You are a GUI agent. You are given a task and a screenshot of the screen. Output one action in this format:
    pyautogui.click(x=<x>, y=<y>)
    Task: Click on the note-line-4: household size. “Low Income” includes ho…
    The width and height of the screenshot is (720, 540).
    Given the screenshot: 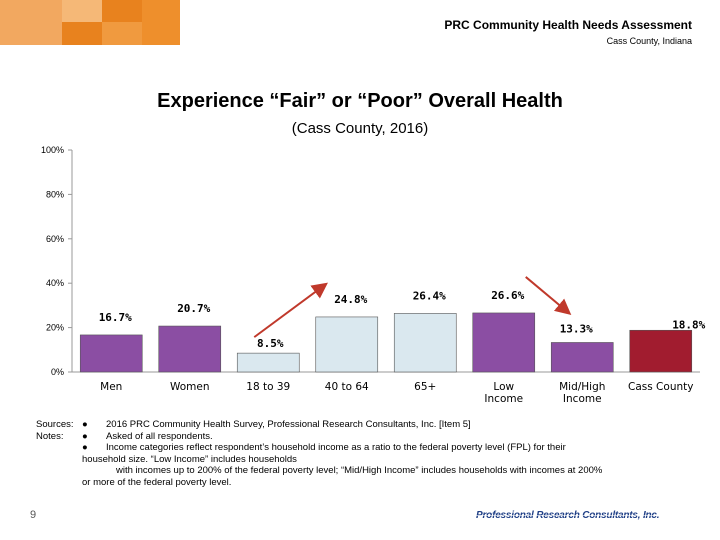 What is the action you would take?
    pyautogui.click(x=189, y=459)
    